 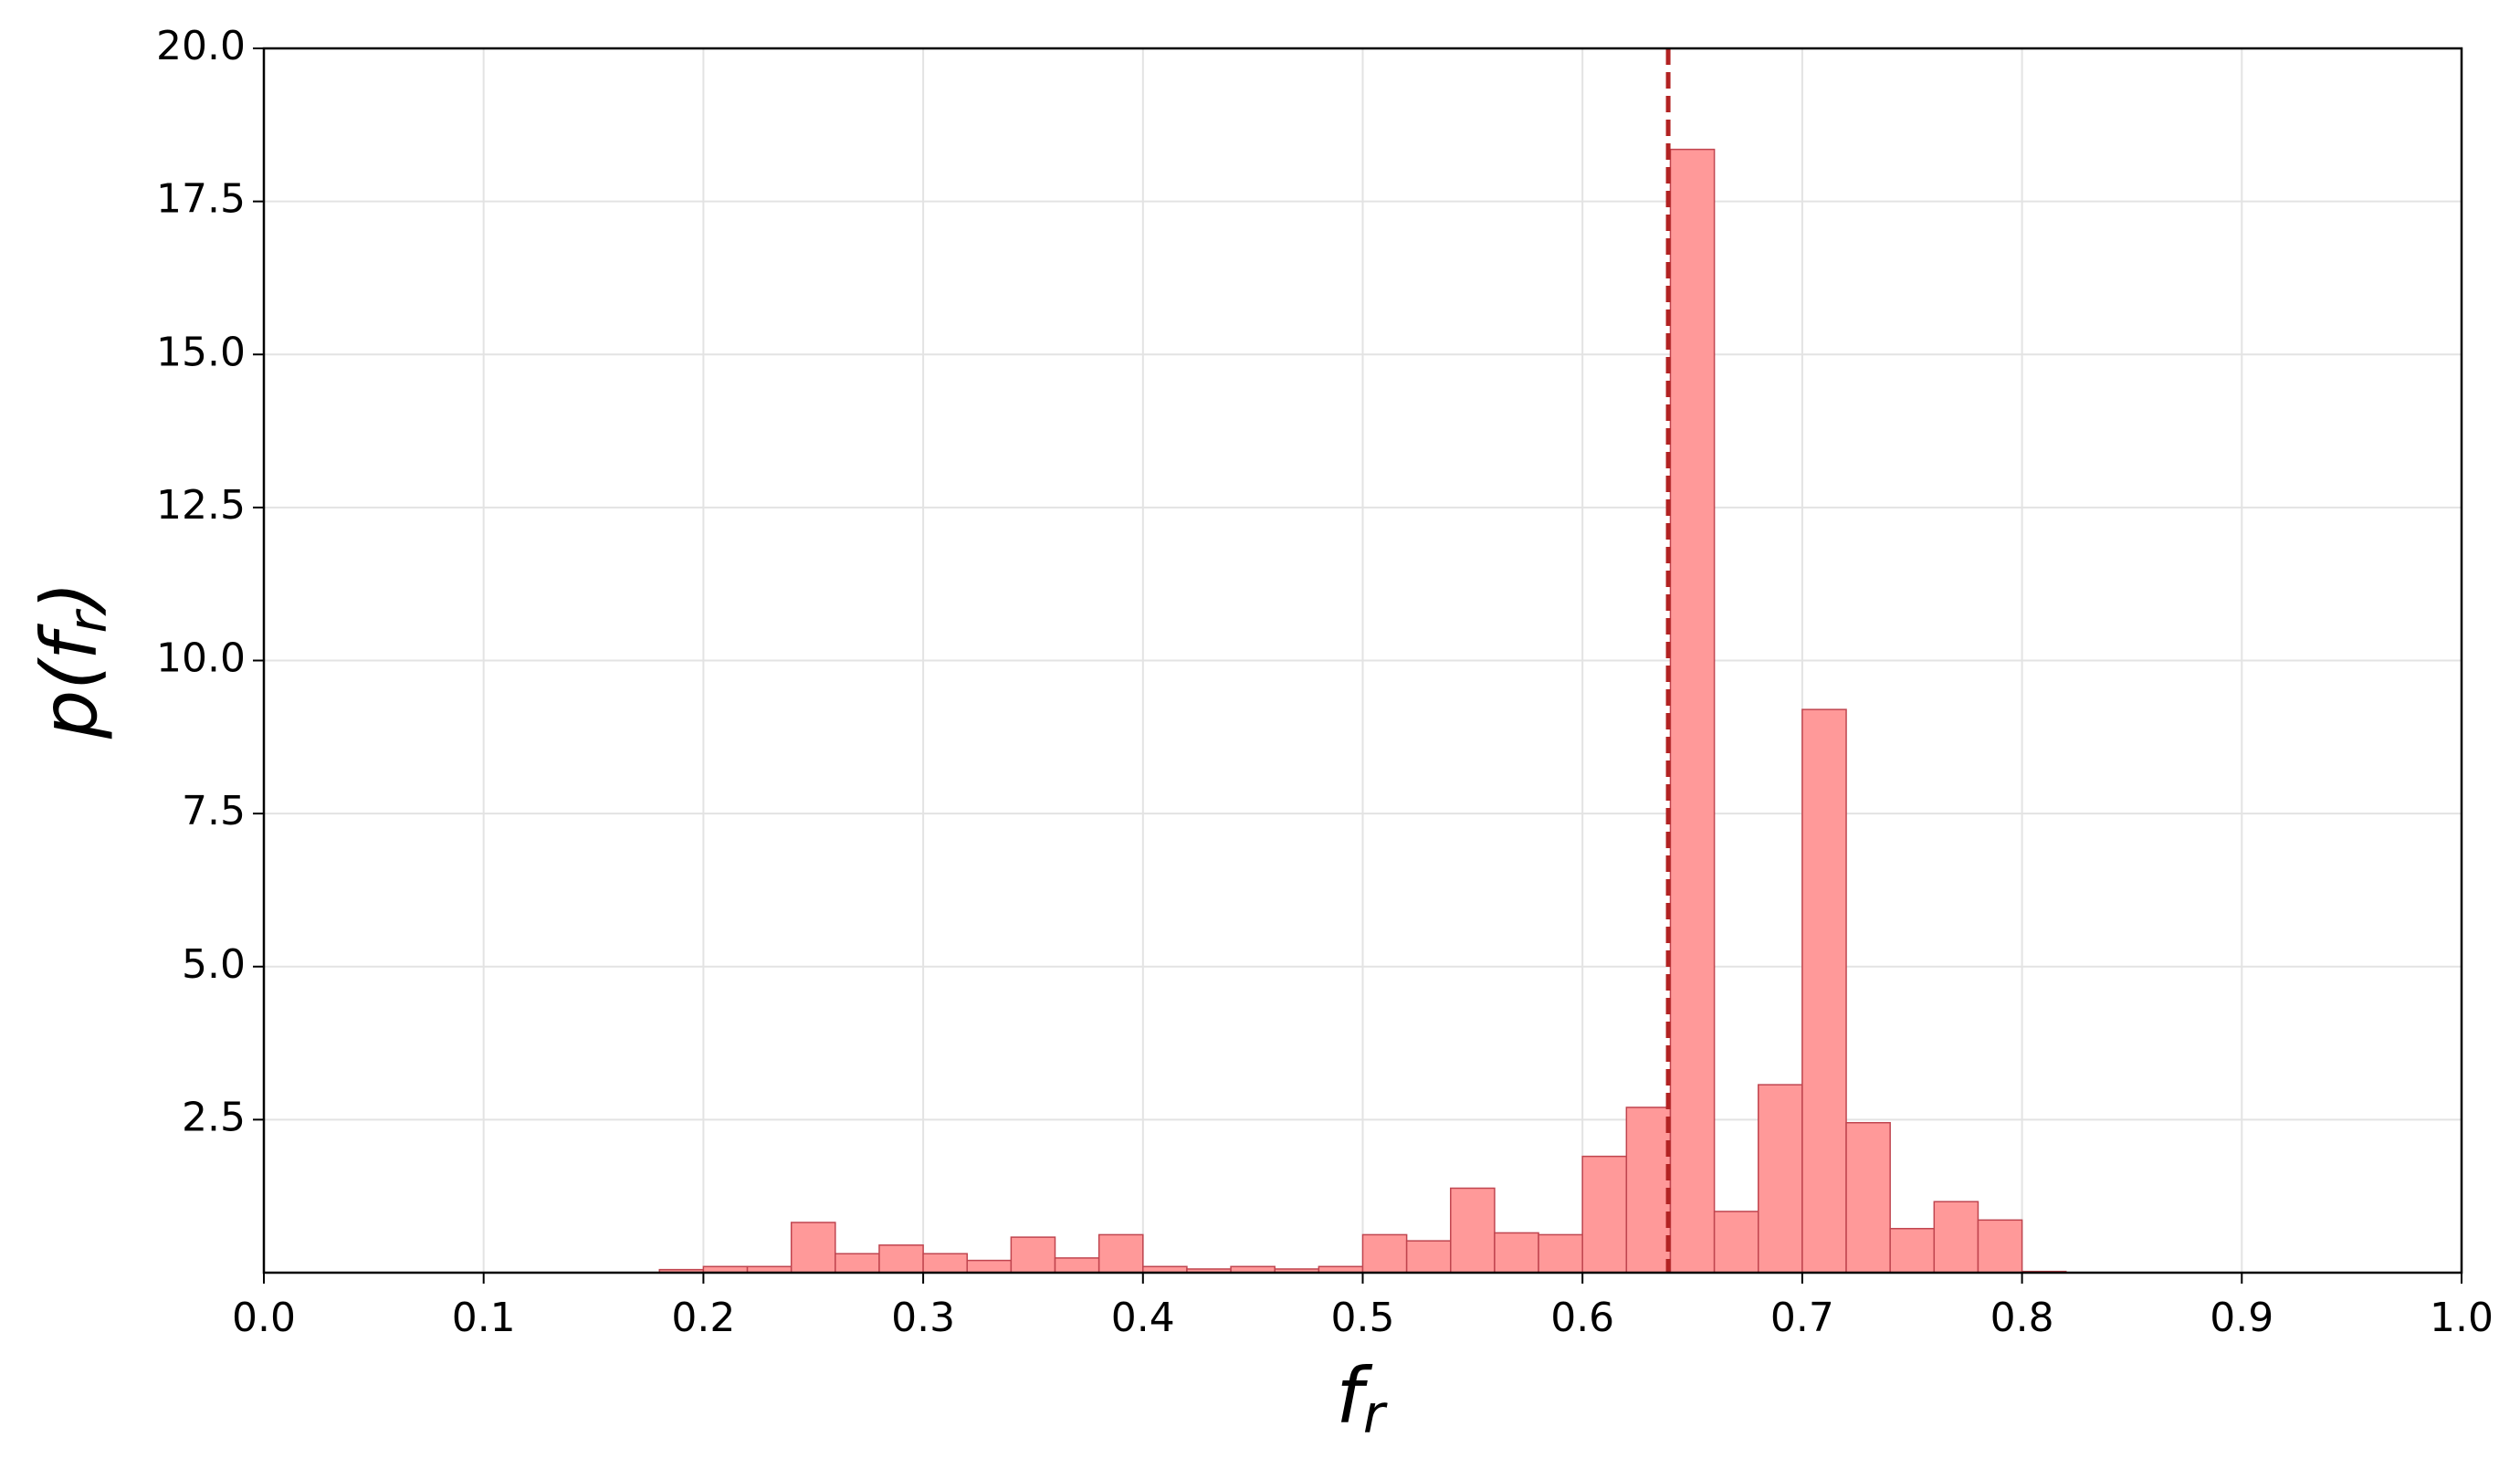 What do you see at coordinates (214, 1117) in the screenshot?
I see `y-tick-label: 2.5` at bounding box center [214, 1117].